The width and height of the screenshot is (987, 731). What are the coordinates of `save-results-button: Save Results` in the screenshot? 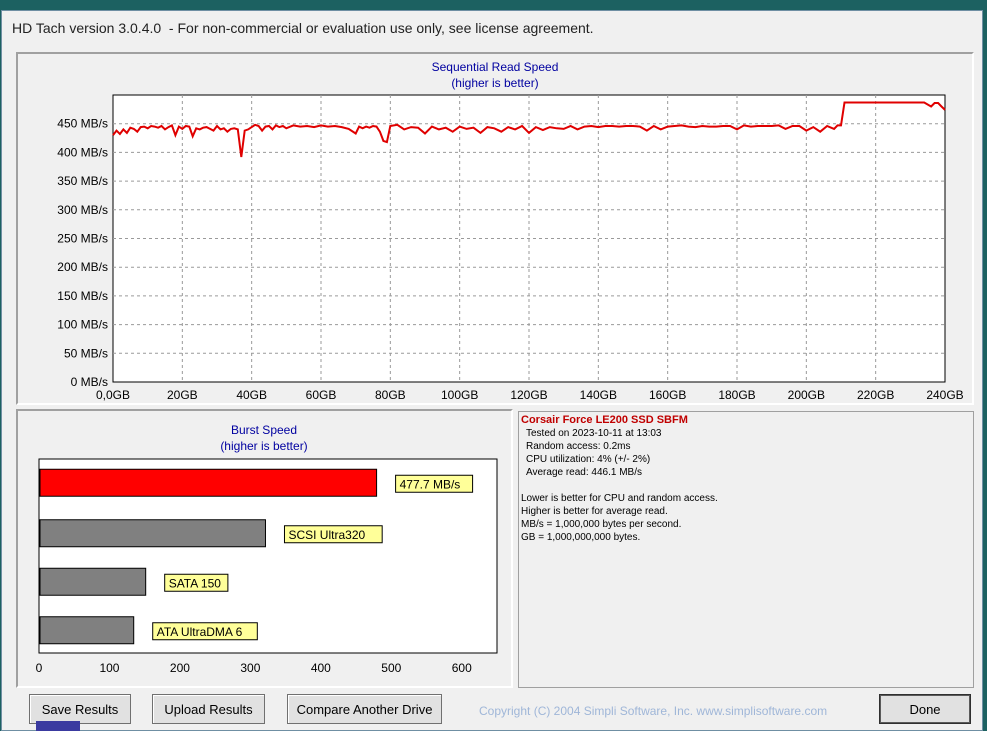 It's located at (80, 709).